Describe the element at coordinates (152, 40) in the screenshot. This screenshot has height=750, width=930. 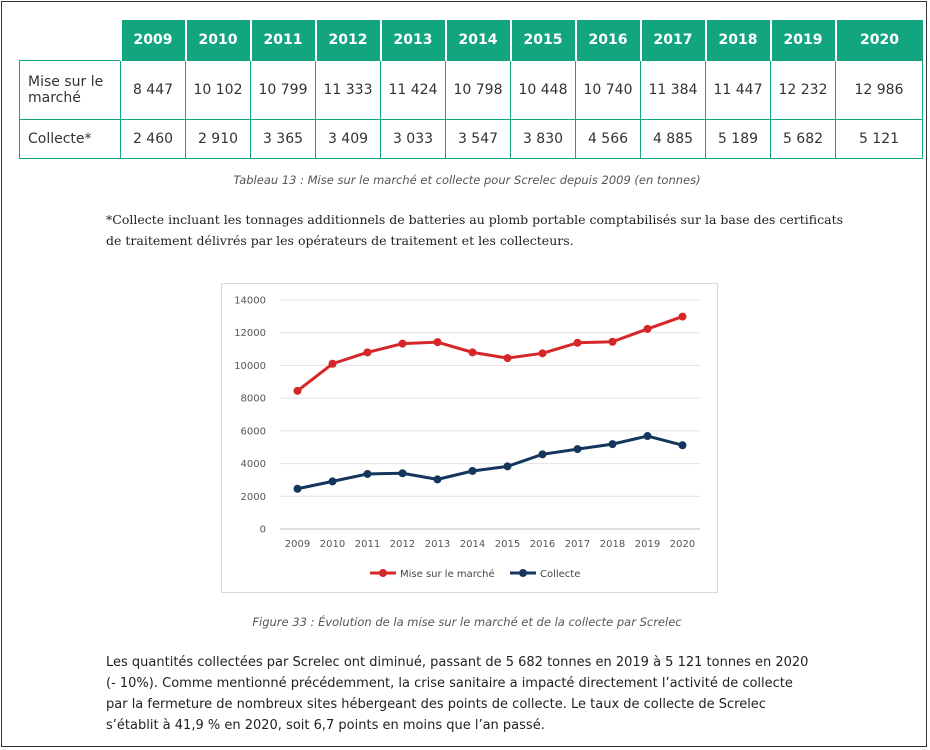
I see `year-header: 2009` at that location.